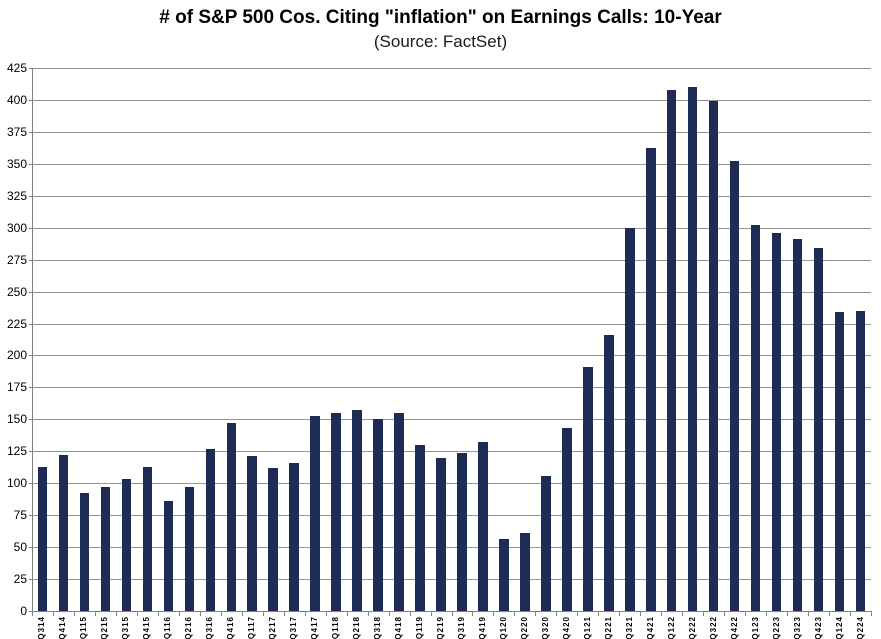 The height and width of the screenshot is (639, 881). Describe the element at coordinates (294, 536) in the screenshot. I see `bar-Q317` at that location.